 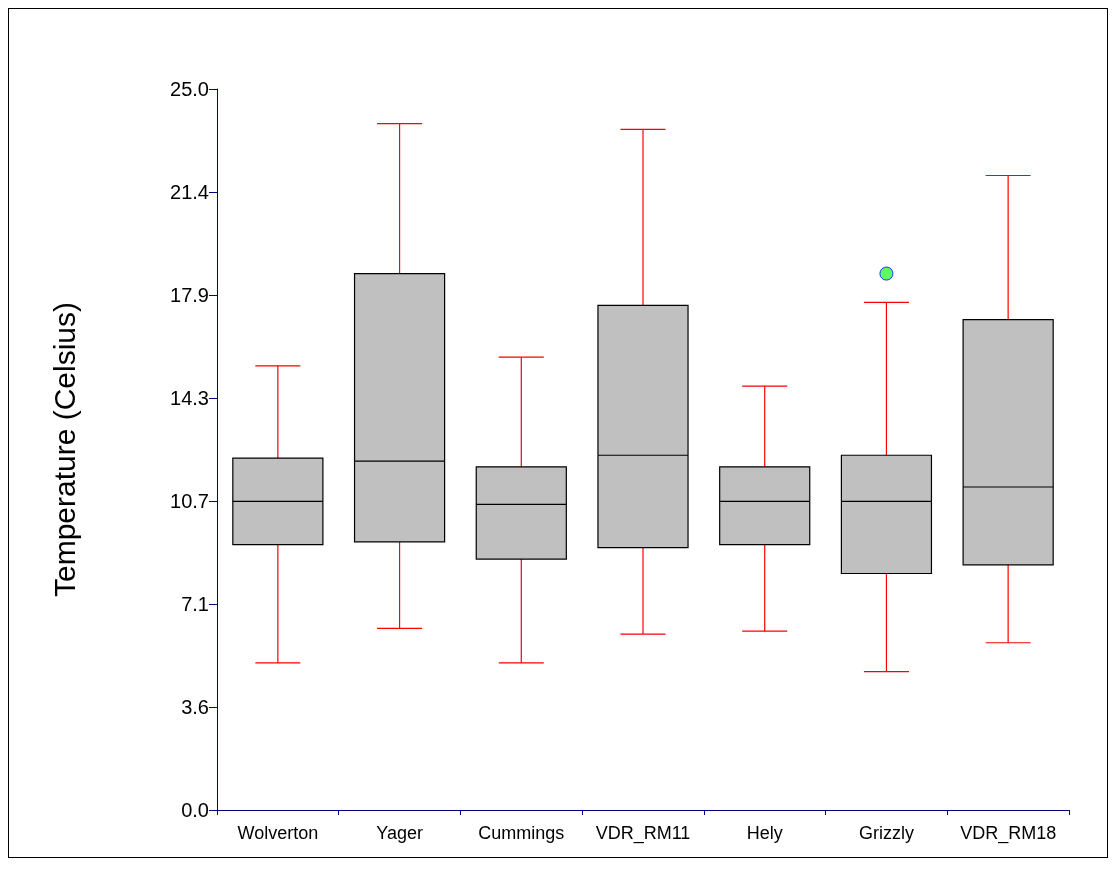 I want to click on x-tick-label: Hely, so click(x=764, y=833).